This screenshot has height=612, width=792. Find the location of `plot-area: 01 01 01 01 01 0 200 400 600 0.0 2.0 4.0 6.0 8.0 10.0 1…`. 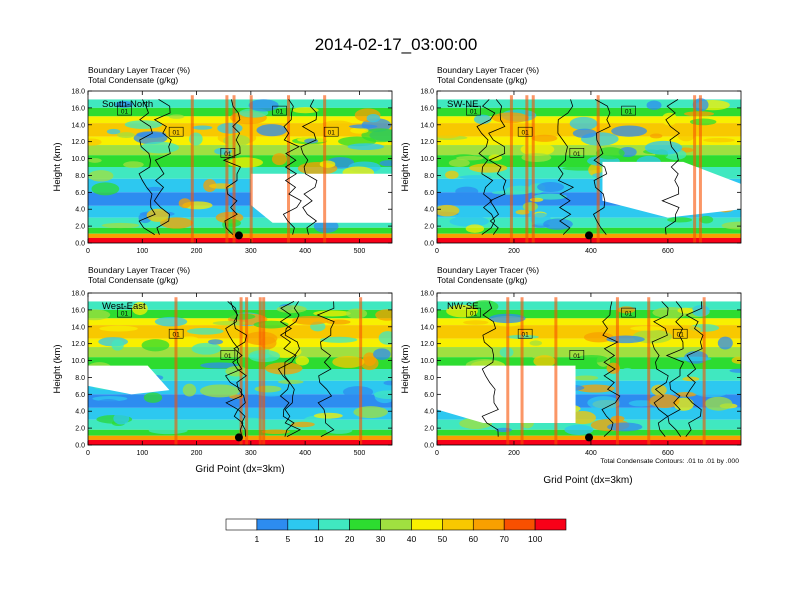

plot-area: 01 01 01 01 01 0 200 400 600 0.0 2.0 4.0 6.0 8.0 10.0 1… is located at coordinates (581, 374).